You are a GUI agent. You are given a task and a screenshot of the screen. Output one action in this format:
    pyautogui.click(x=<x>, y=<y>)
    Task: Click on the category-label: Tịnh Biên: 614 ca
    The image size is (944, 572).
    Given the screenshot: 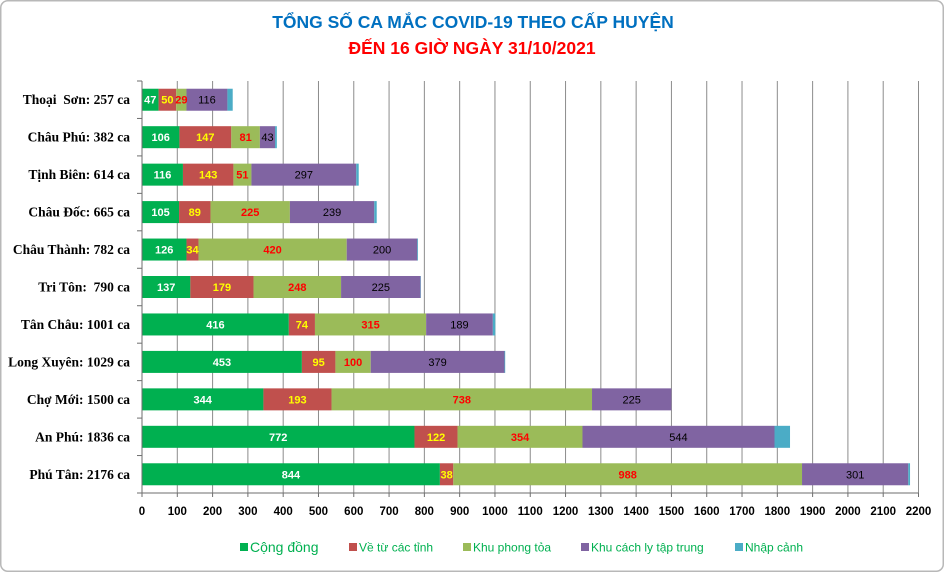 What is the action you would take?
    pyautogui.click(x=79, y=174)
    